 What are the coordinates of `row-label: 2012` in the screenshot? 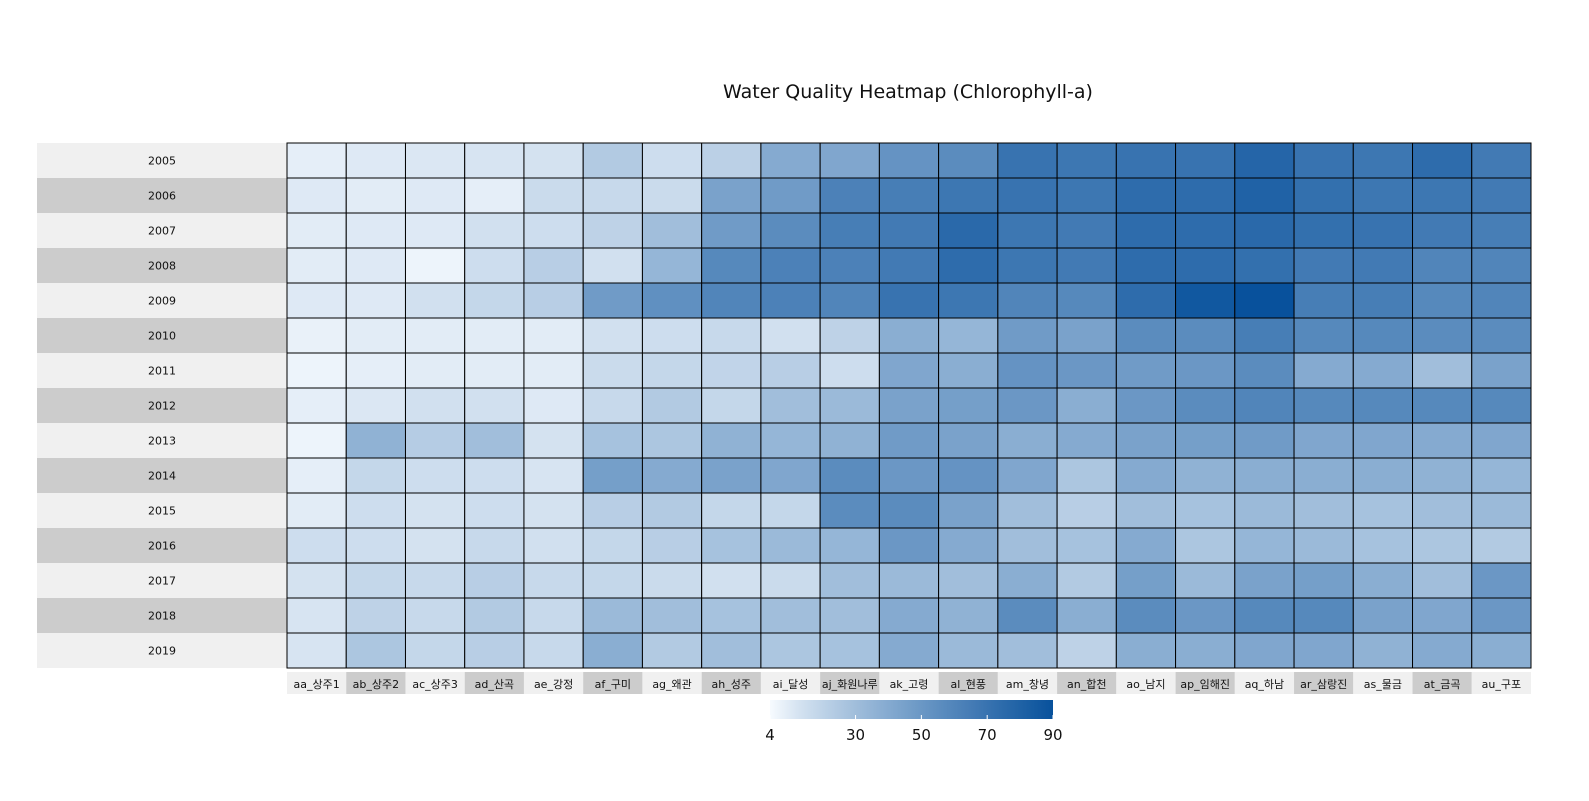 It's located at (162, 406).